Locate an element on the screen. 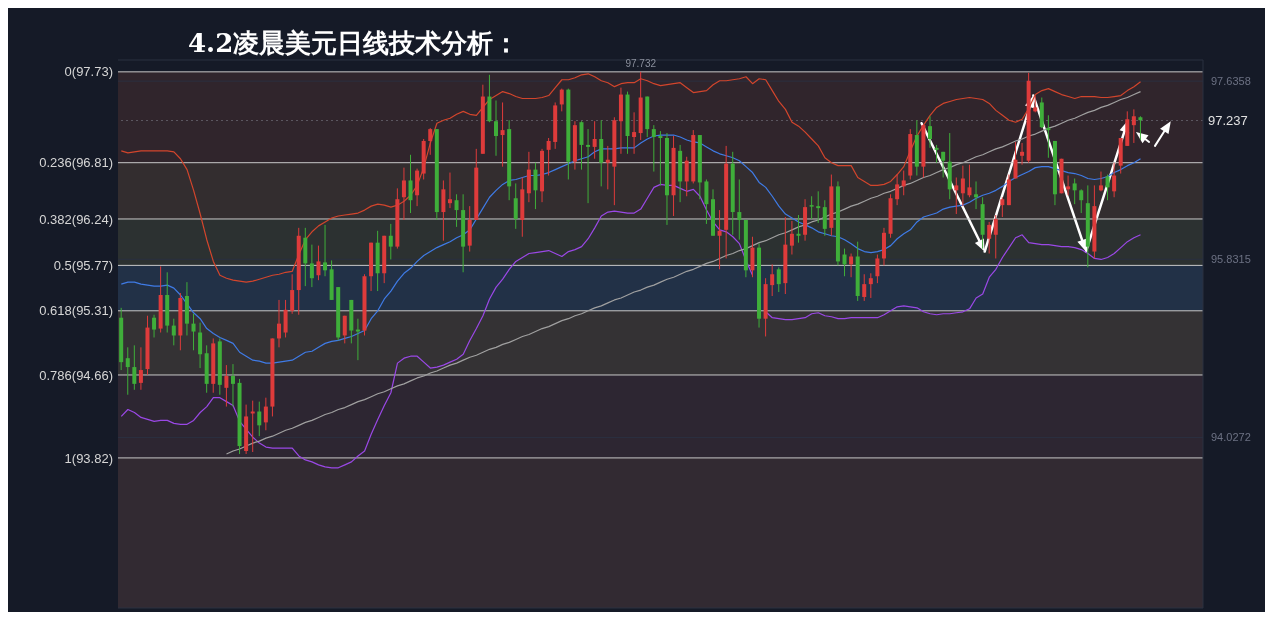 This screenshot has height=620, width=1273. ref-line-label: 0.786(94.66) is located at coordinates (76, 375).